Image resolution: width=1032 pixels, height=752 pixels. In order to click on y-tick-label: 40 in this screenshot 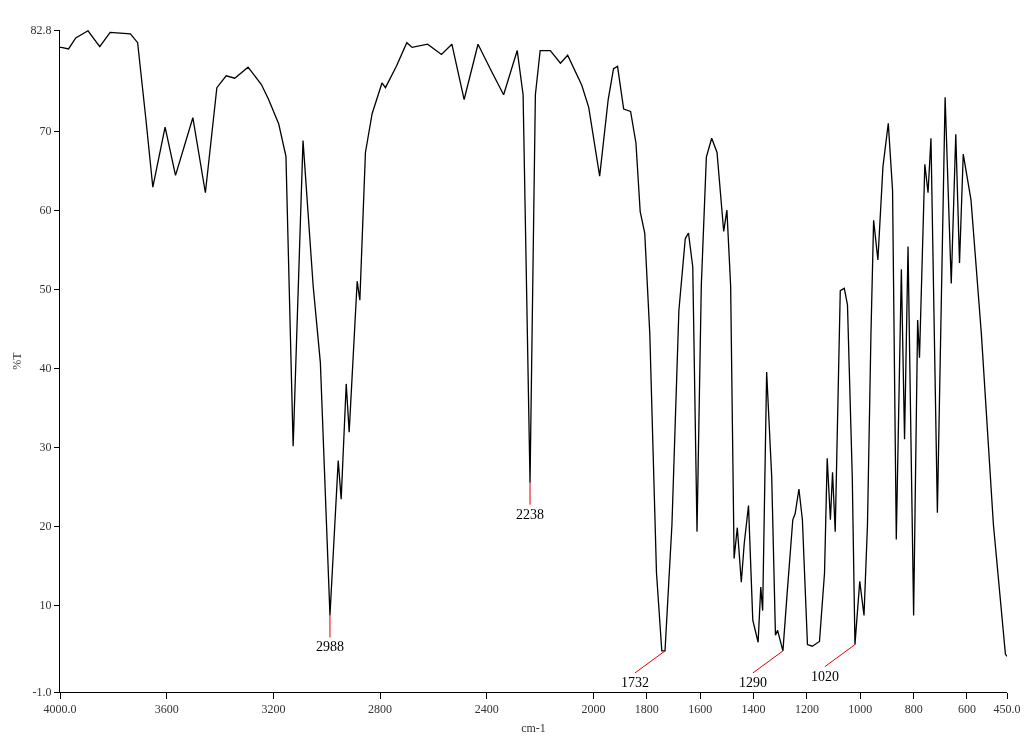, I will do `click(45, 368)`.